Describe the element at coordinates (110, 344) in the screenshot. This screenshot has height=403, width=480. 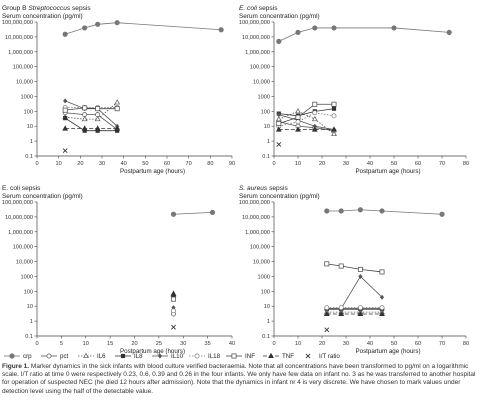
I see `x-tick-label: 15` at that location.